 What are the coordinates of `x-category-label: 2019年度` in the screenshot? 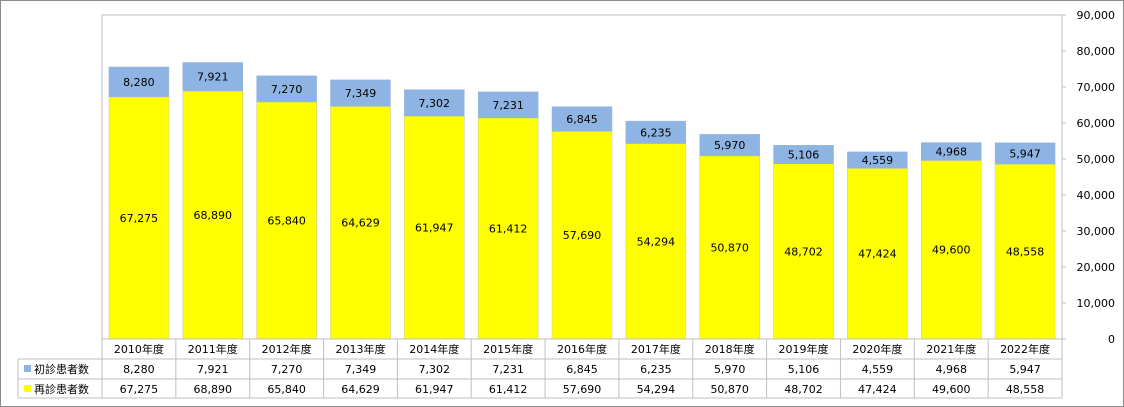 It's located at (804, 349).